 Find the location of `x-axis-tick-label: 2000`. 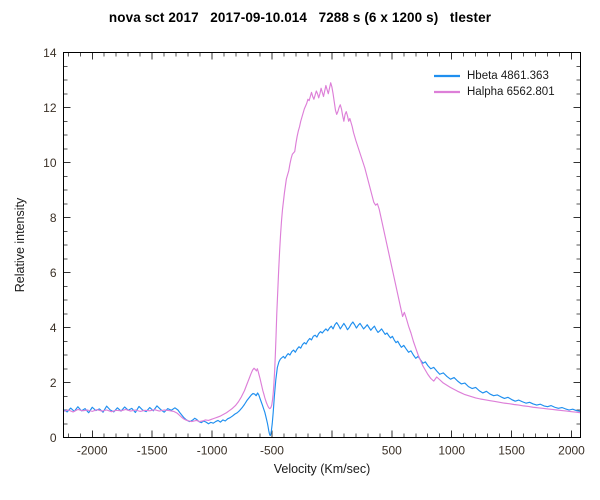

x-axis-tick-label: 2000 is located at coordinates (571, 451).